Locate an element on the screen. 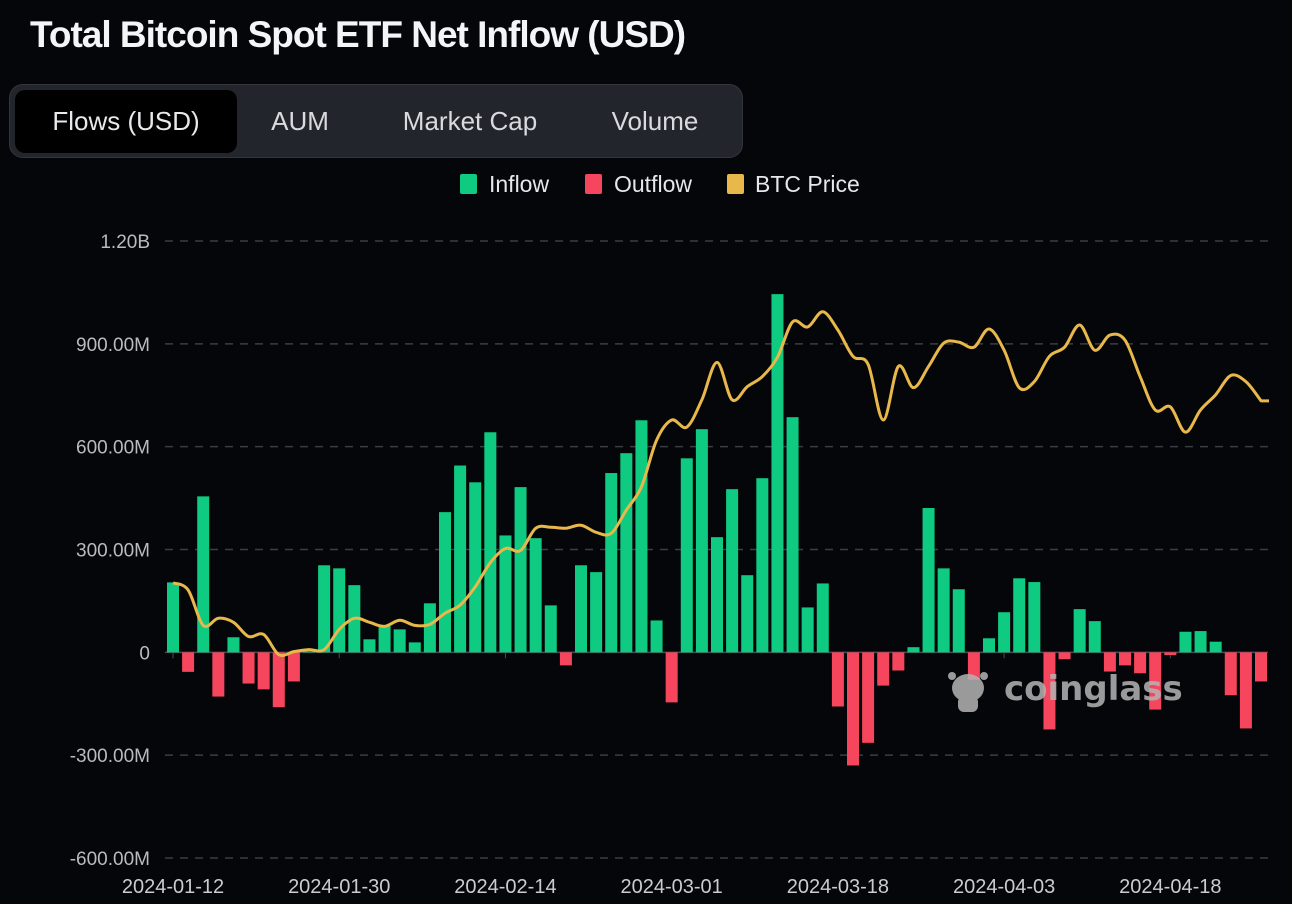  outflow-swatch is located at coordinates (593, 184).